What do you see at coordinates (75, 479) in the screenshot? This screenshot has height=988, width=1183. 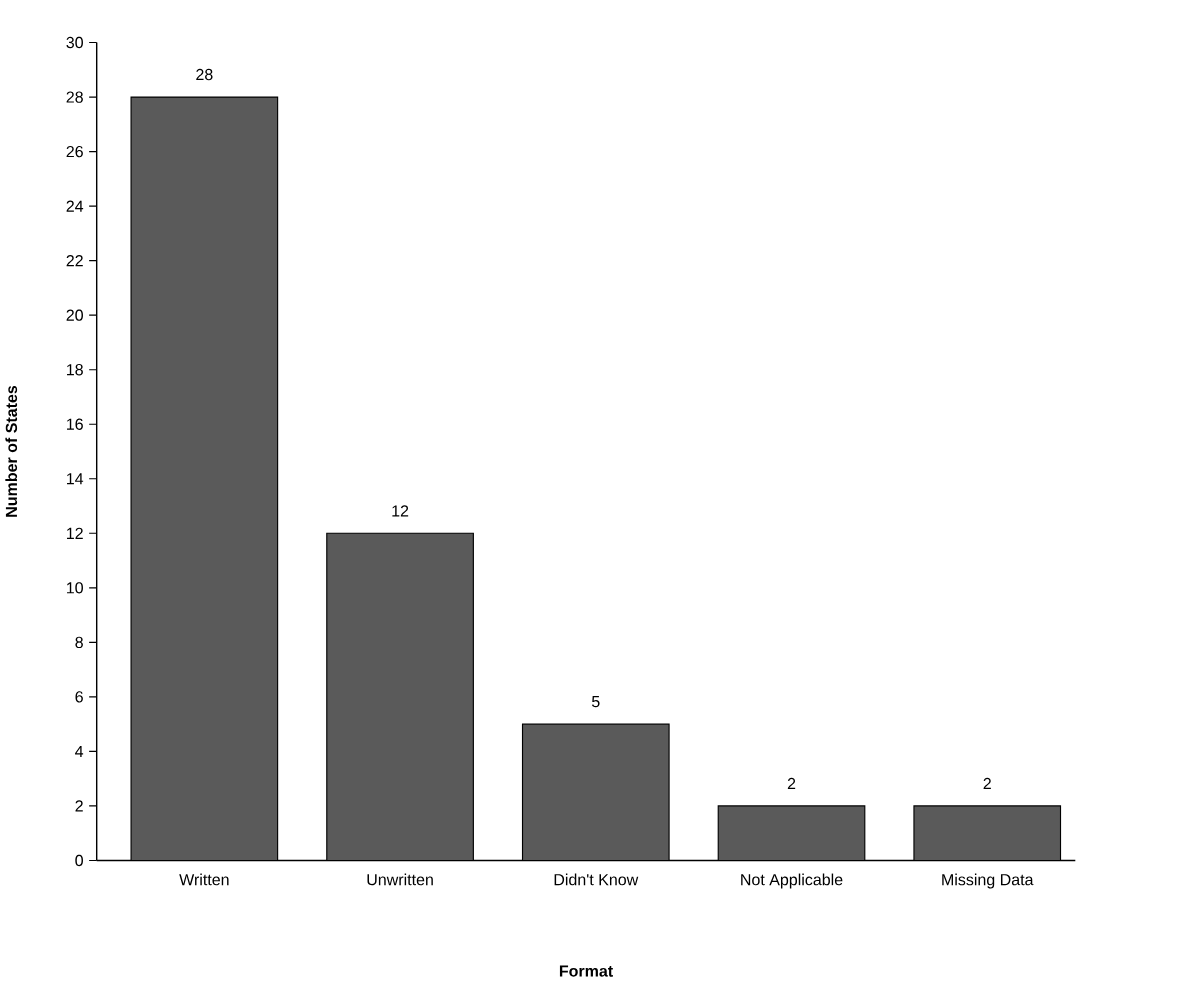 I see `y-tick-label: 14` at bounding box center [75, 479].